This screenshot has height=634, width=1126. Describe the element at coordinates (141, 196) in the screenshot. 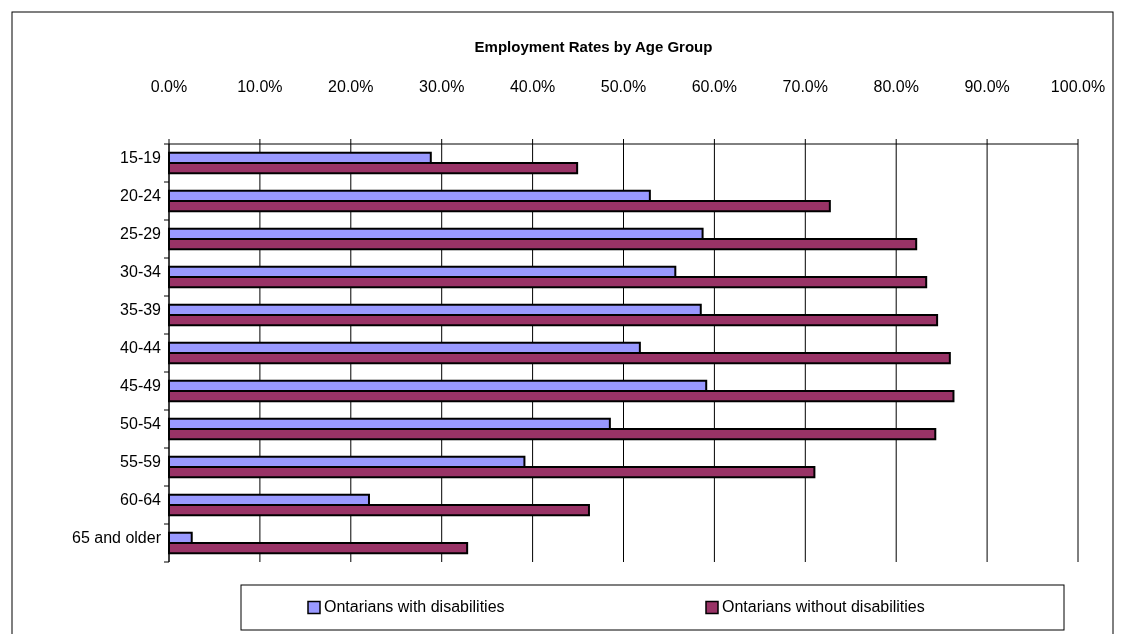

I see `y-tick-label: 20-24` at that location.